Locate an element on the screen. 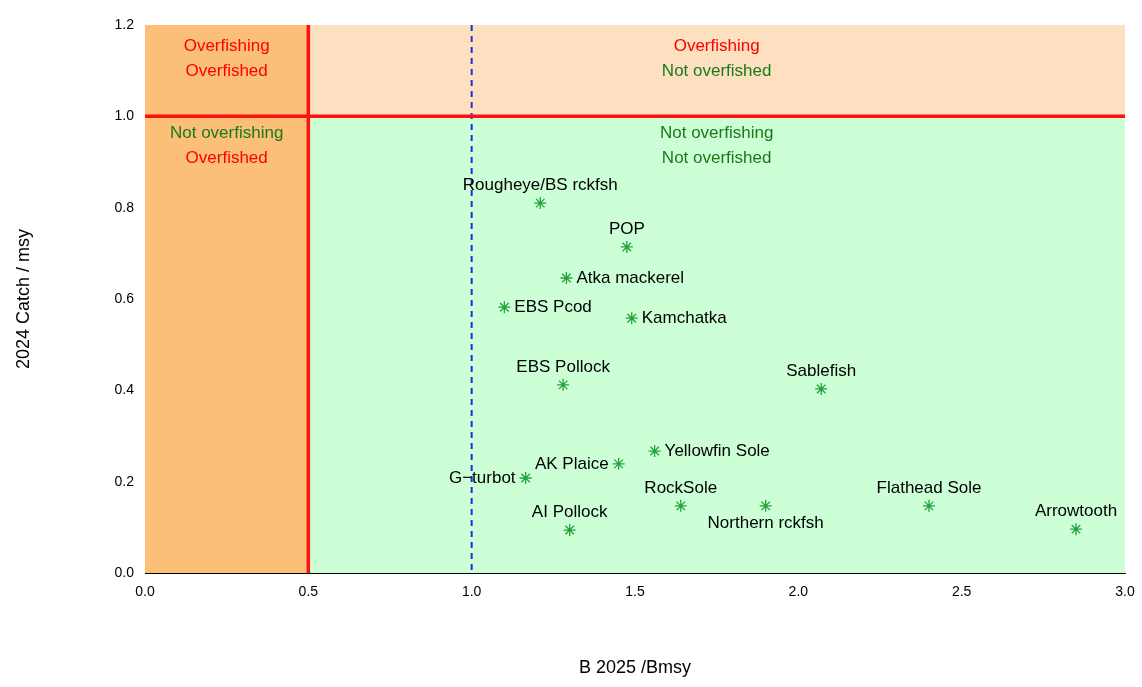 The height and width of the screenshot is (687, 1142). x-tick-label: 1.0 is located at coordinates (471, 591).